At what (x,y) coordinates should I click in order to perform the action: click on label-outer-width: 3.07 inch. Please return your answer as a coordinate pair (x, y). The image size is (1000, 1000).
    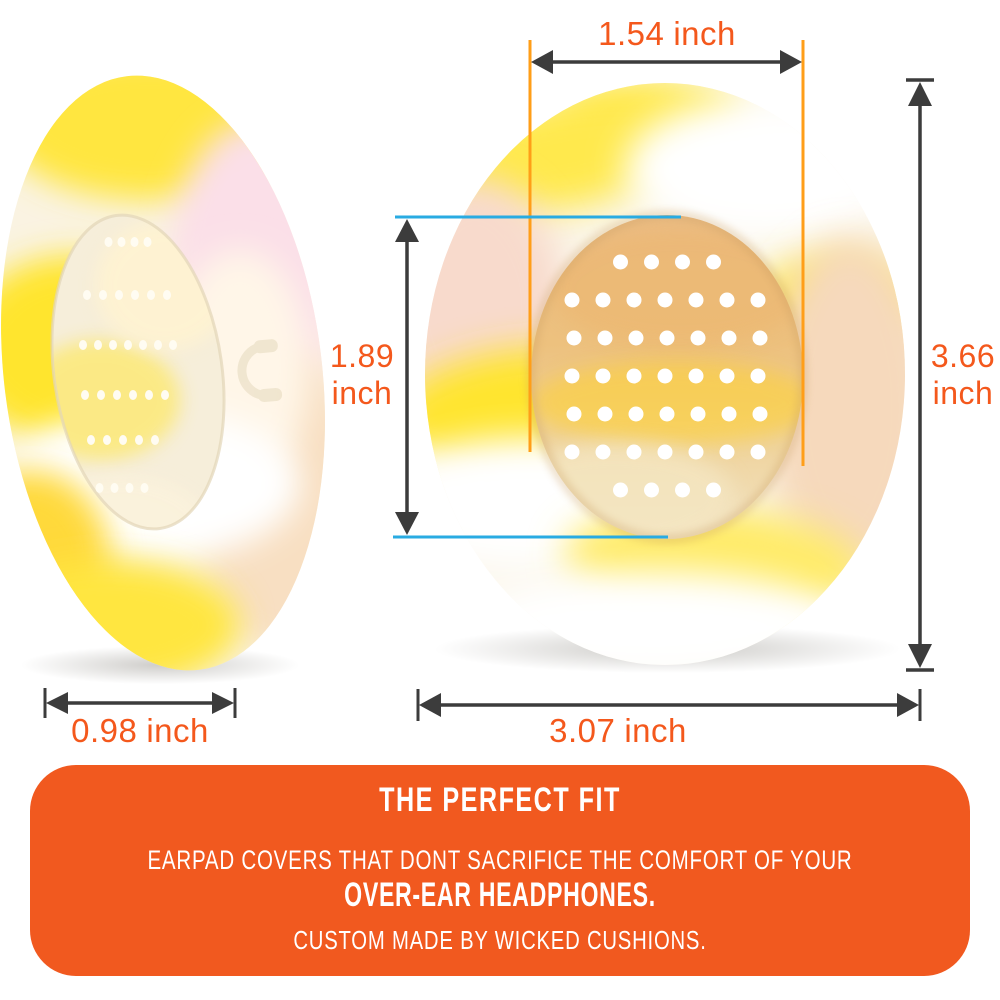
    Looking at the image, I should click on (618, 731).